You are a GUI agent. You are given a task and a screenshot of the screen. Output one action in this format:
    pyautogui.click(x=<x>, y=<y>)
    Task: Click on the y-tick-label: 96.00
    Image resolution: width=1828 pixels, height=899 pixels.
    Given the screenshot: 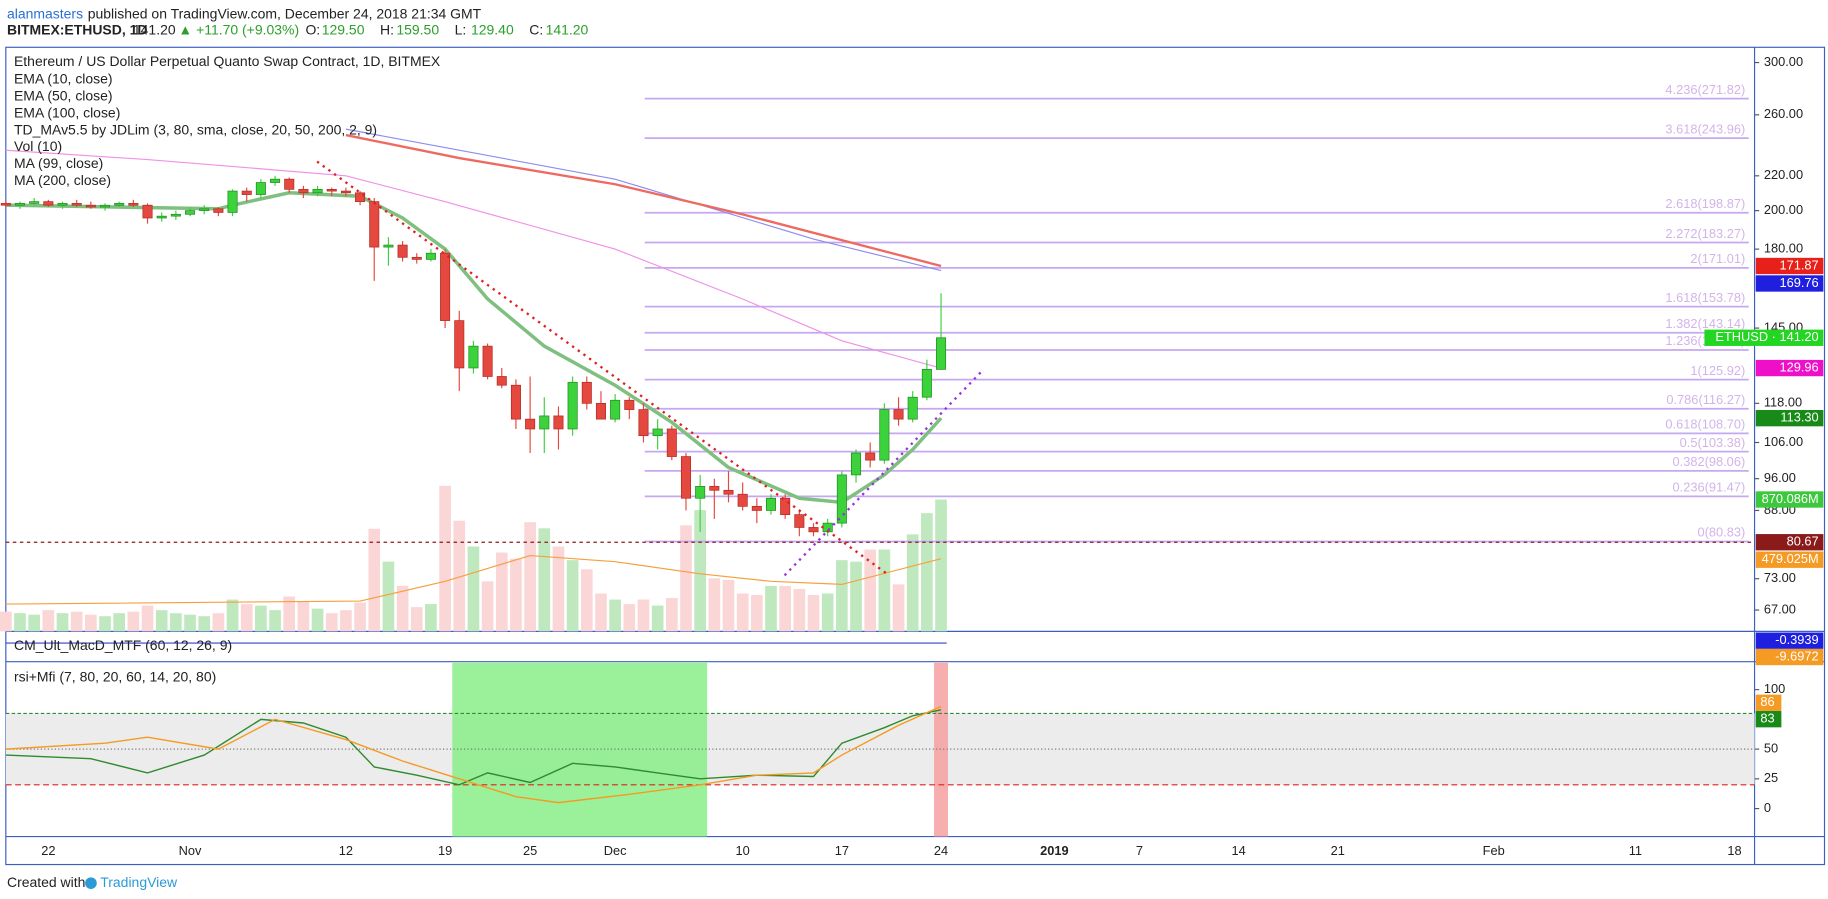 What is the action you would take?
    pyautogui.click(x=1780, y=477)
    